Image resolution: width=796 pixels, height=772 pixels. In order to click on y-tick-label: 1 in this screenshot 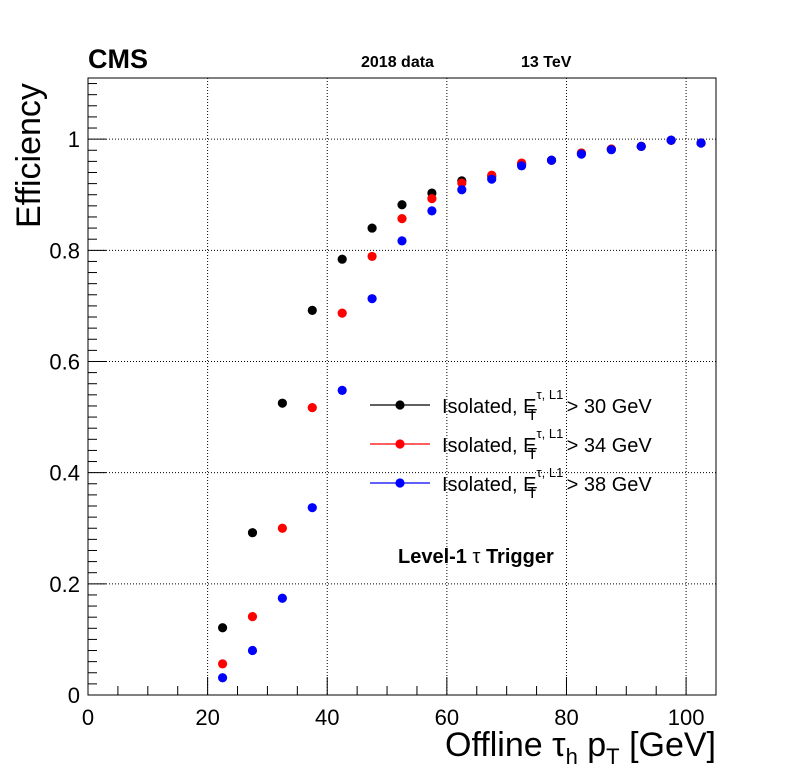, I will do `click(74, 139)`.